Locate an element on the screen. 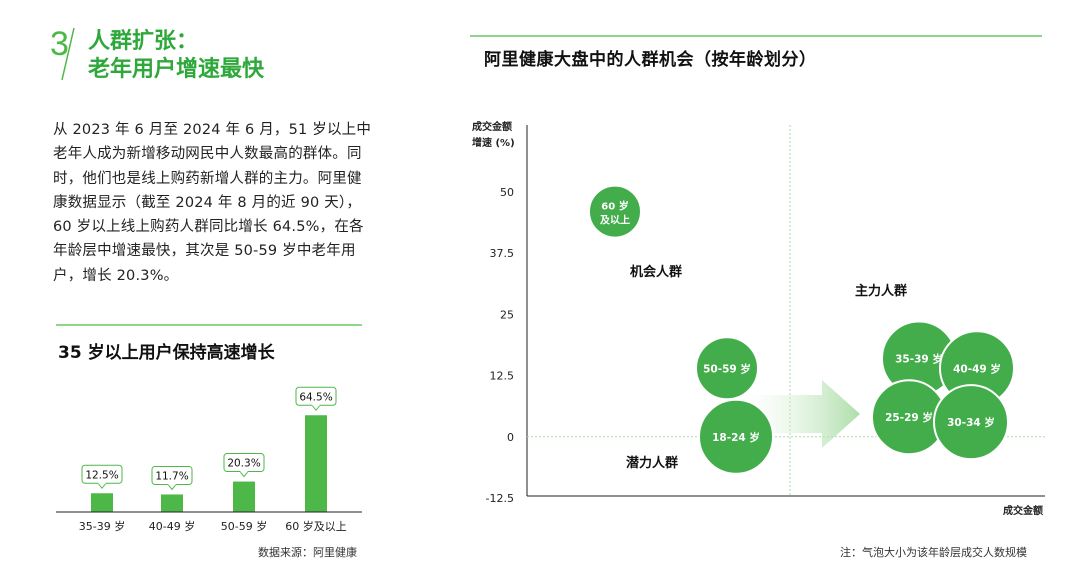 This screenshot has width=1080, height=577. bubble-size-note: 注：气泡大小为该年龄层成交人数规模 is located at coordinates (933, 552).